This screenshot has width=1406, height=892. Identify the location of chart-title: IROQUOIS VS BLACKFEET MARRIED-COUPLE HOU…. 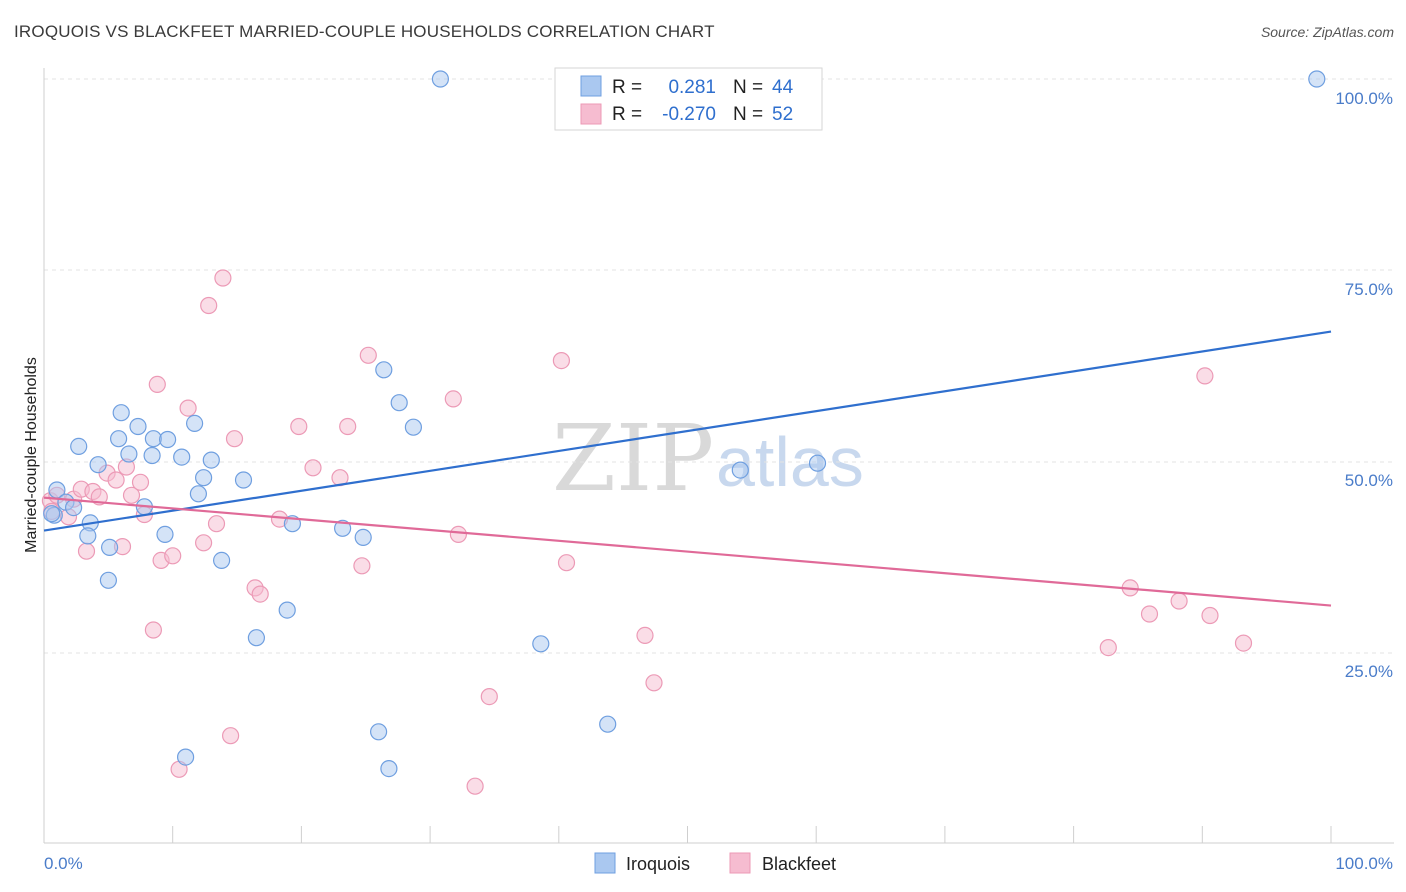
(364, 31).